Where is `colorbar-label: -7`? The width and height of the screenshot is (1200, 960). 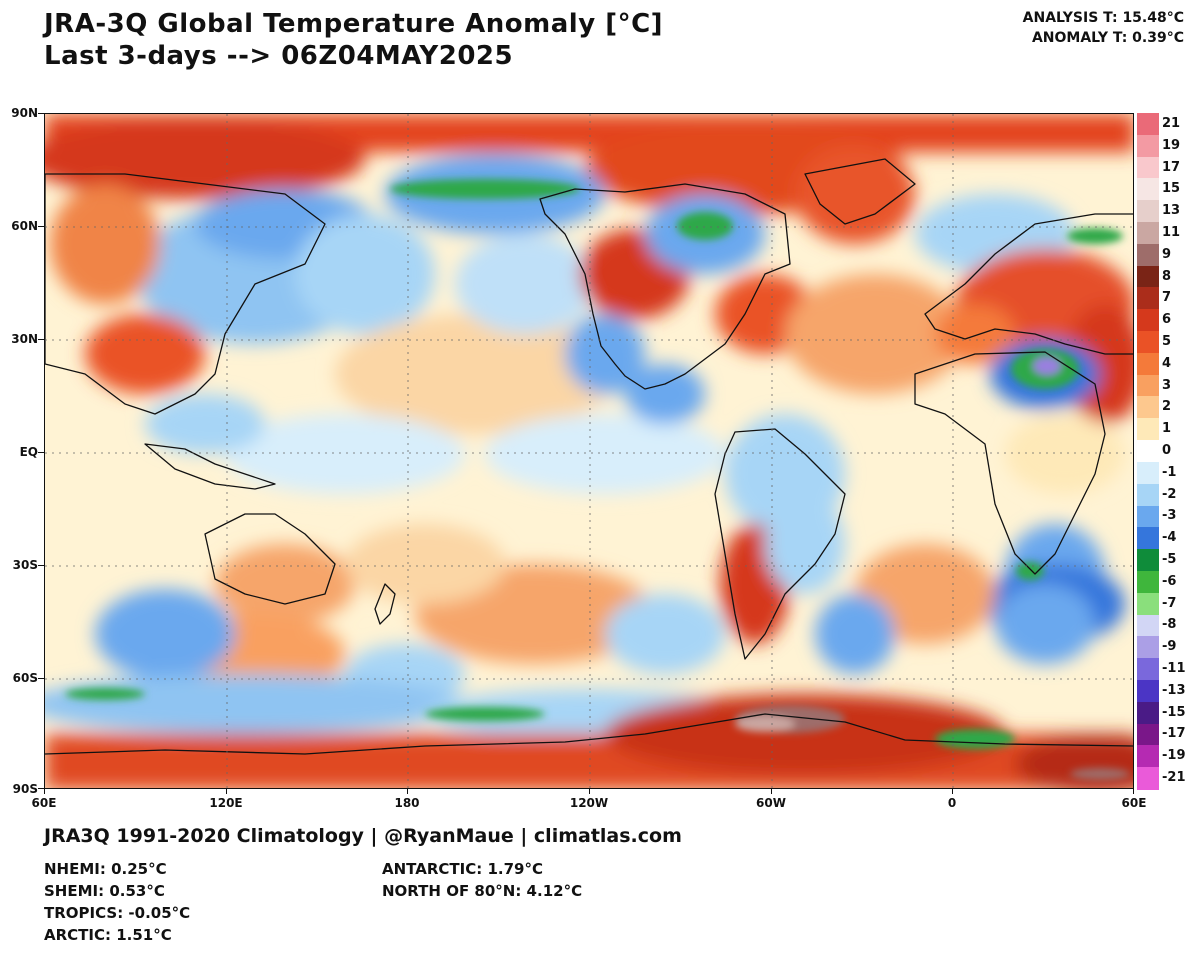
colorbar-label: -7 is located at coordinates (1169, 603).